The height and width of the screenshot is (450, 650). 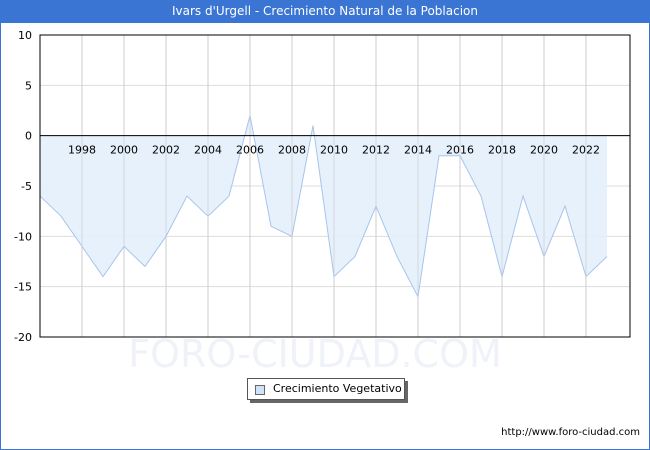 What do you see at coordinates (315, 354) in the screenshot?
I see `watermark: FORO-CIUDAD.COM` at bounding box center [315, 354].